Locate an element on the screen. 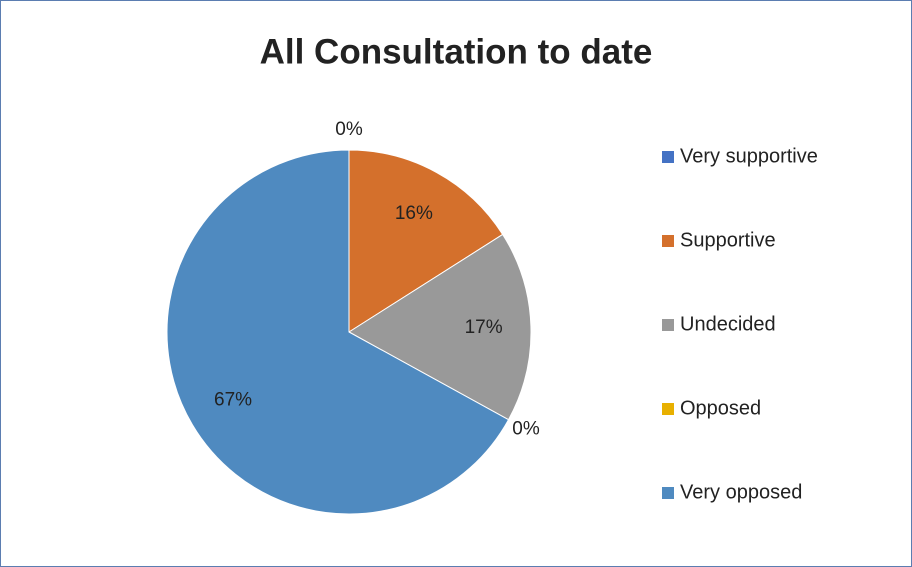 The image size is (912, 567). data-label: 67% is located at coordinates (233, 400).